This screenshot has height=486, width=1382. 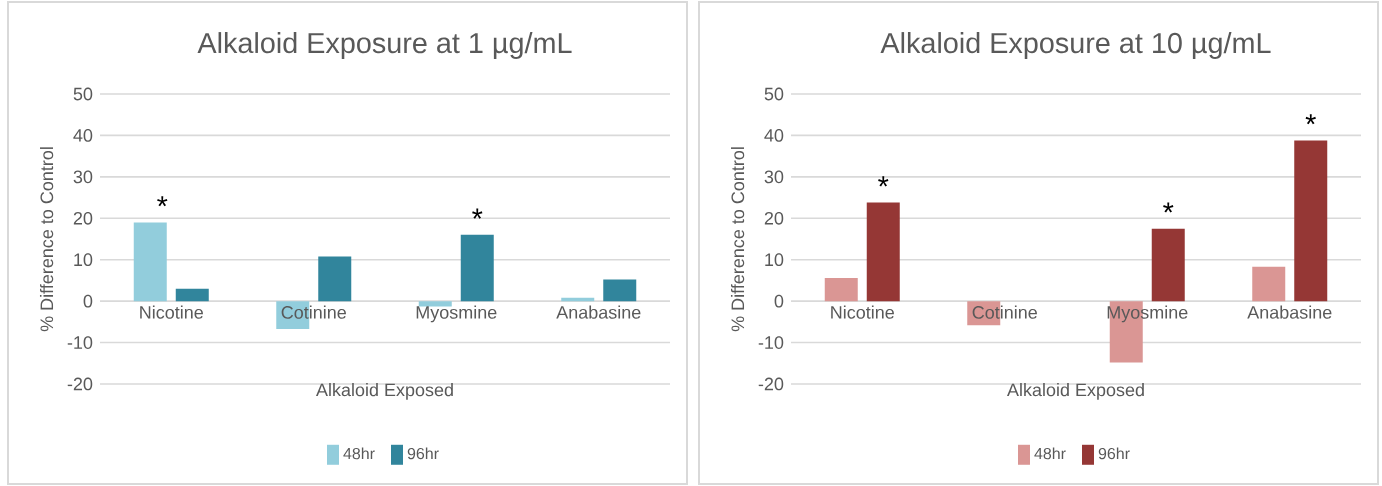 I want to click on x-tick-label: Myosmine, so click(x=456, y=314).